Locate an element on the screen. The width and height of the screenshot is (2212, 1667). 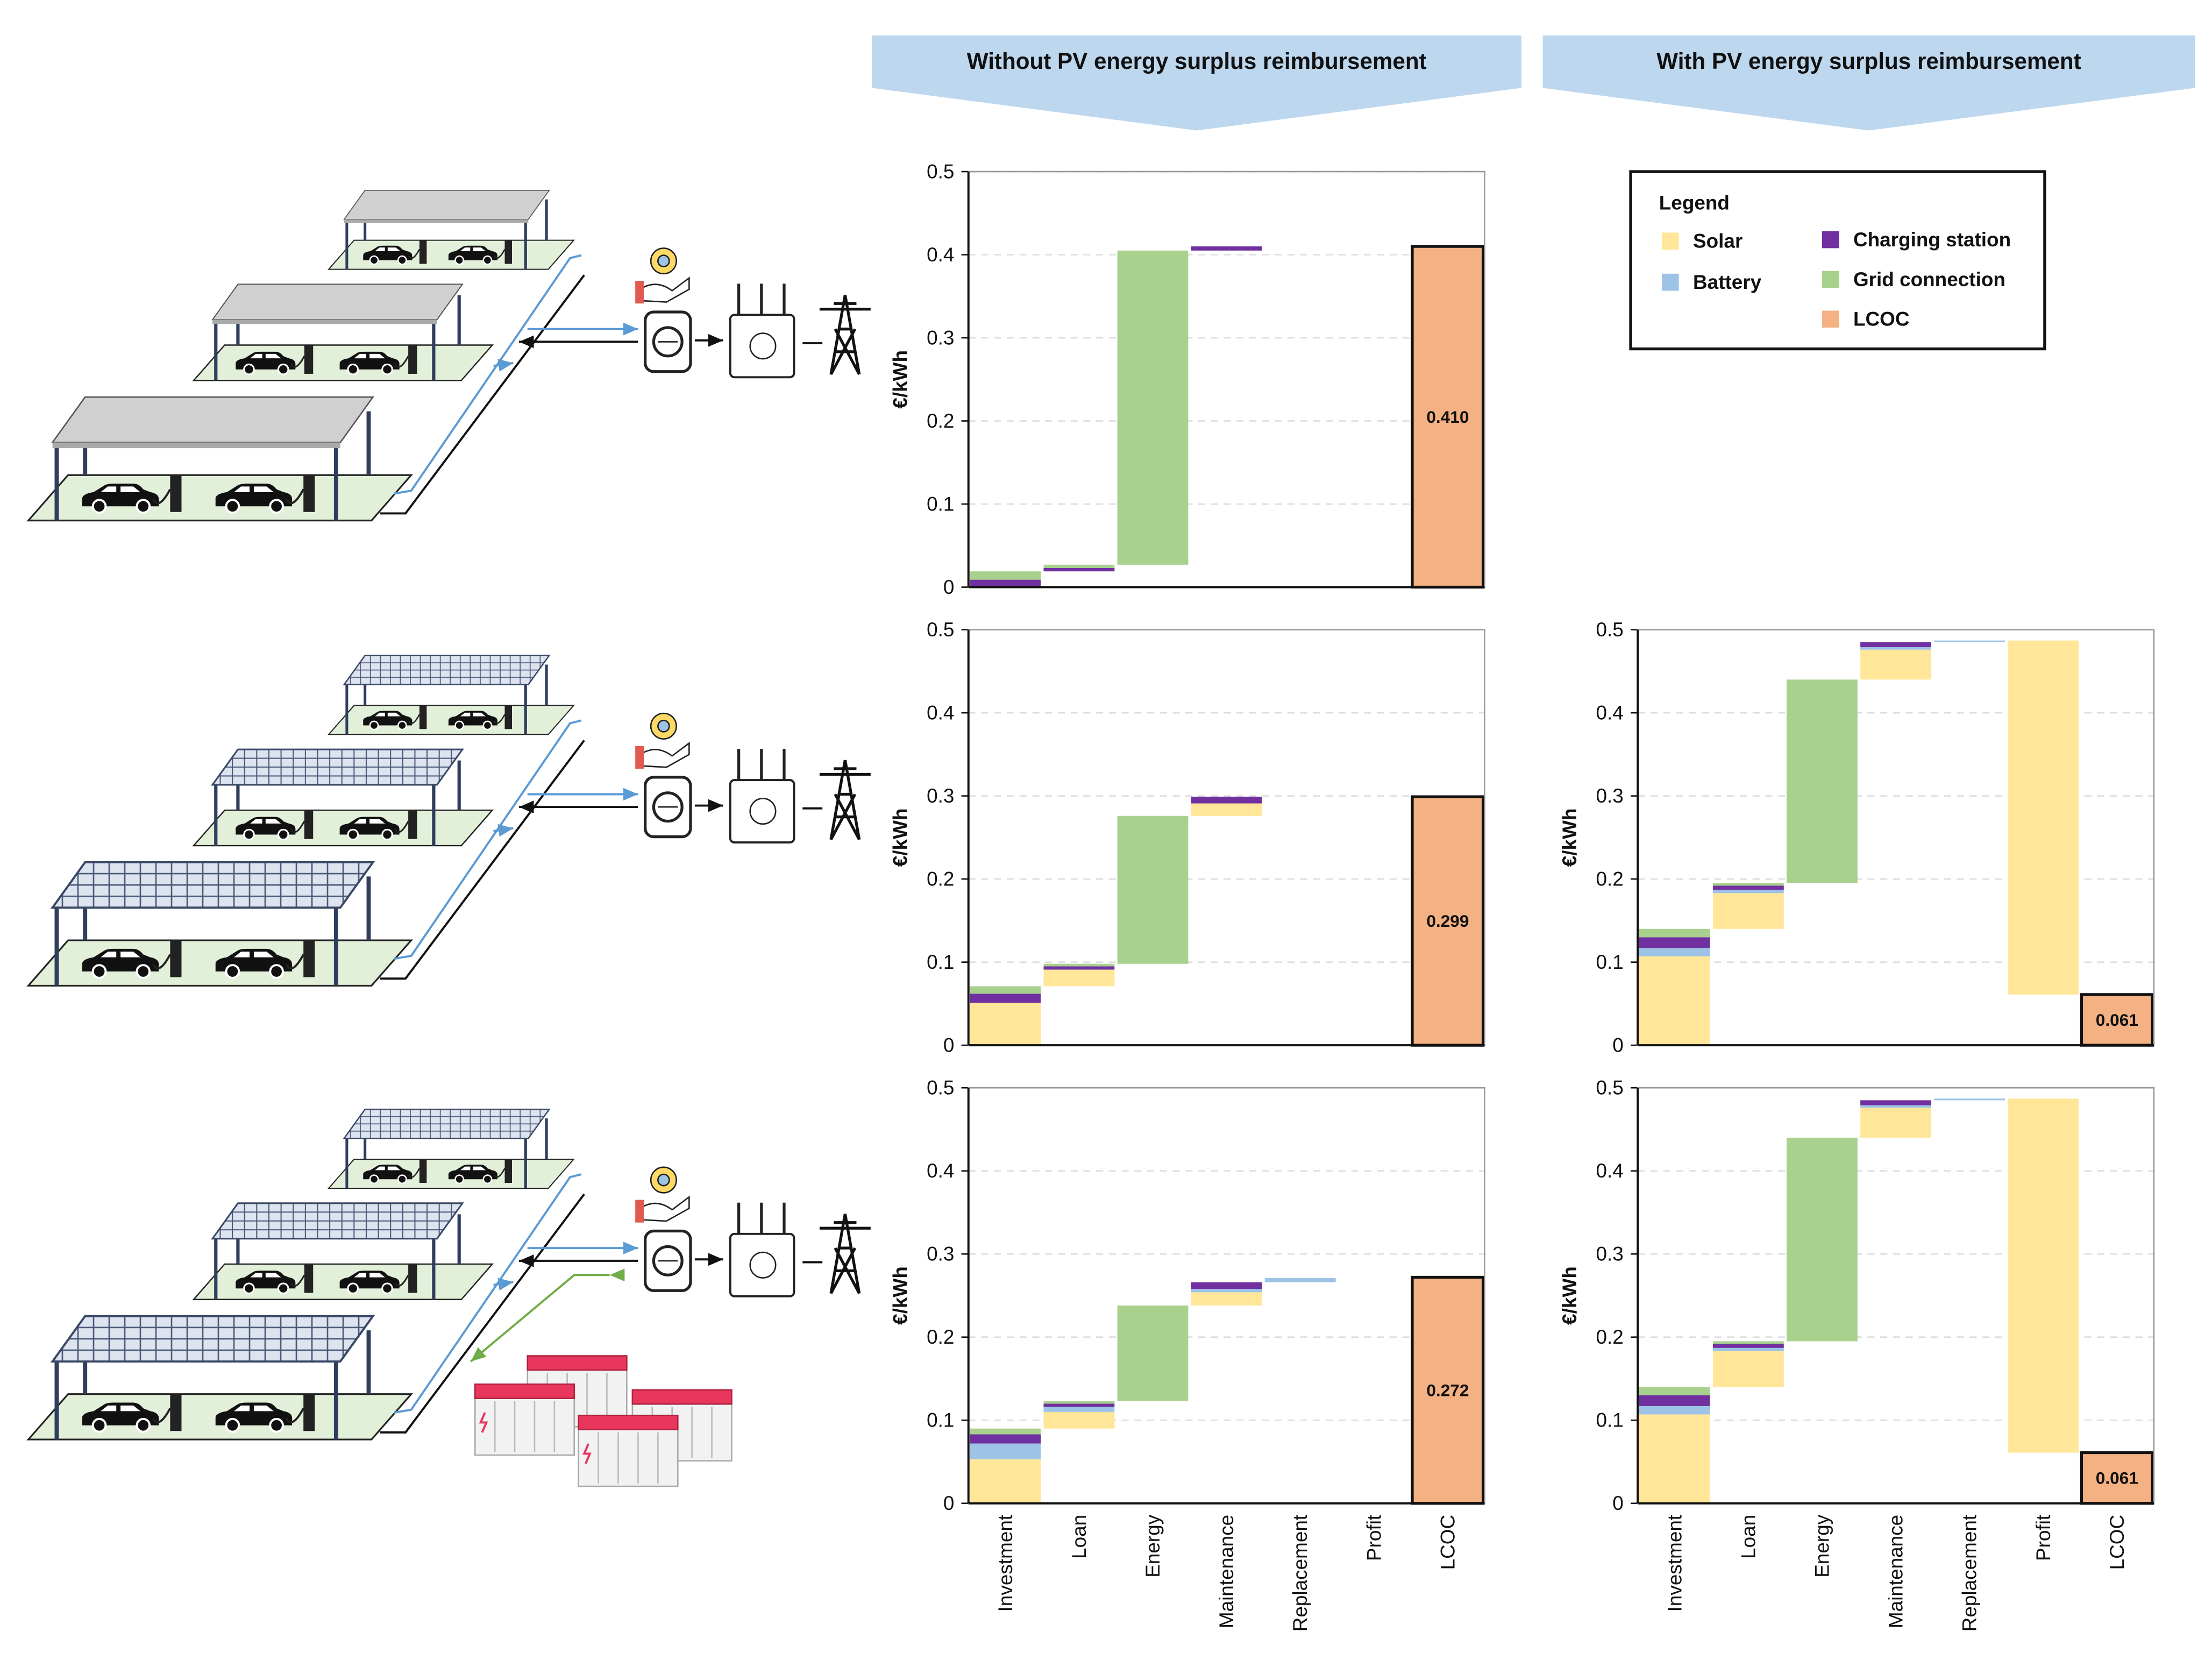
value-label: 0.299 is located at coordinates (1447, 921).